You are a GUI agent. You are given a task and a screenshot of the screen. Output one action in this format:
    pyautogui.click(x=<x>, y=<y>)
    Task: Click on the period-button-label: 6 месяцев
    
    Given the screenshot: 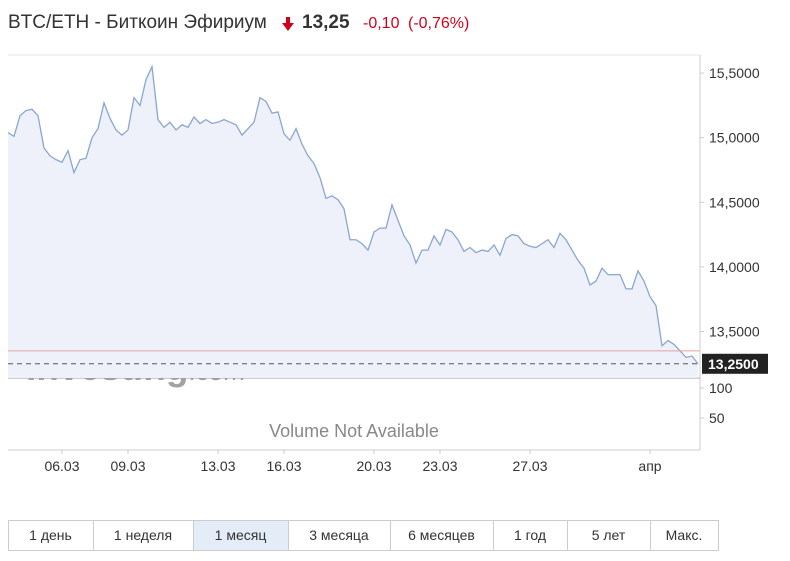 What is the action you would take?
    pyautogui.click(x=441, y=535)
    